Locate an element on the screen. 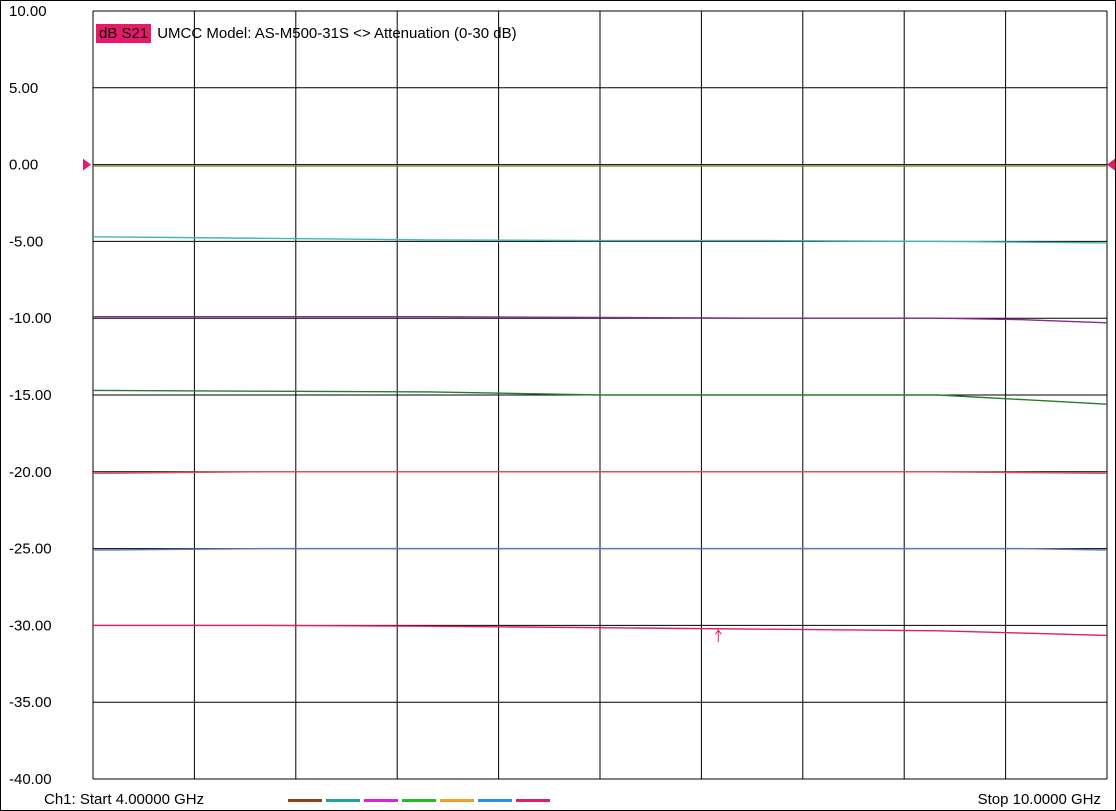 The height and width of the screenshot is (811, 1116). reference-marker-right is located at coordinates (1111, 164).